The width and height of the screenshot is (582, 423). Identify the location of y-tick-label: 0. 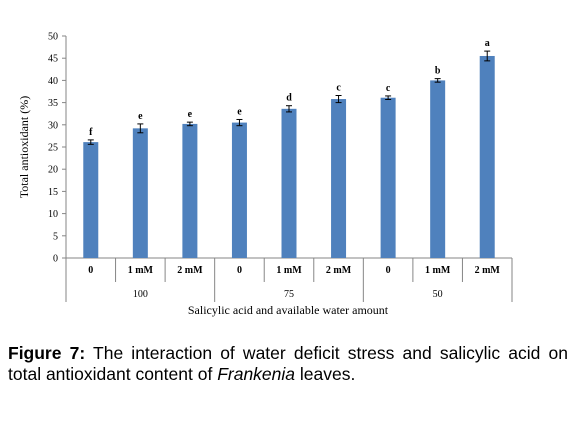
(55, 259).